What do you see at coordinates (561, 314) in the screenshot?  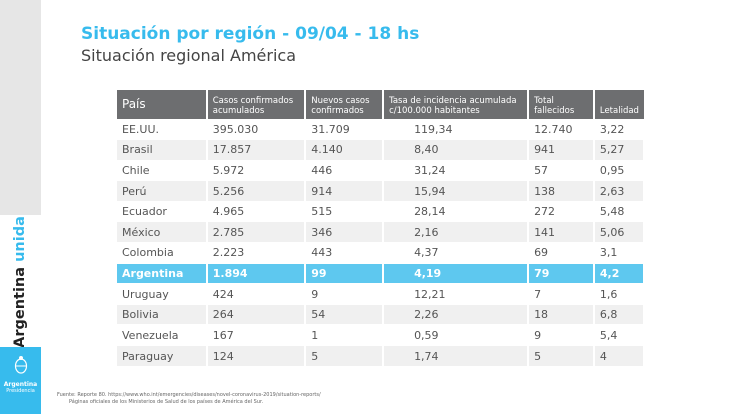 I see `cell-fallecidos: 18` at bounding box center [561, 314].